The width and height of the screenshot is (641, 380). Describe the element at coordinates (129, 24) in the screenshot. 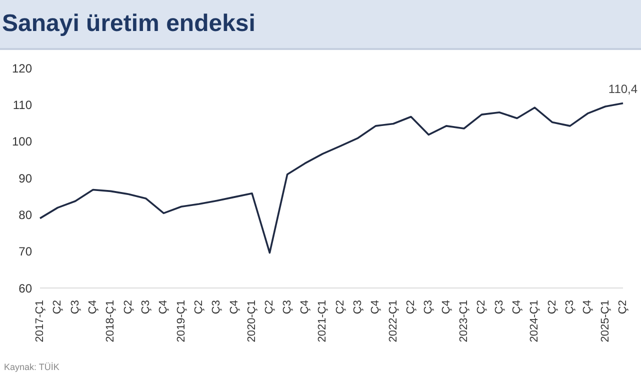

I see `chart-title: Sanayi üretim endeksi` at that location.